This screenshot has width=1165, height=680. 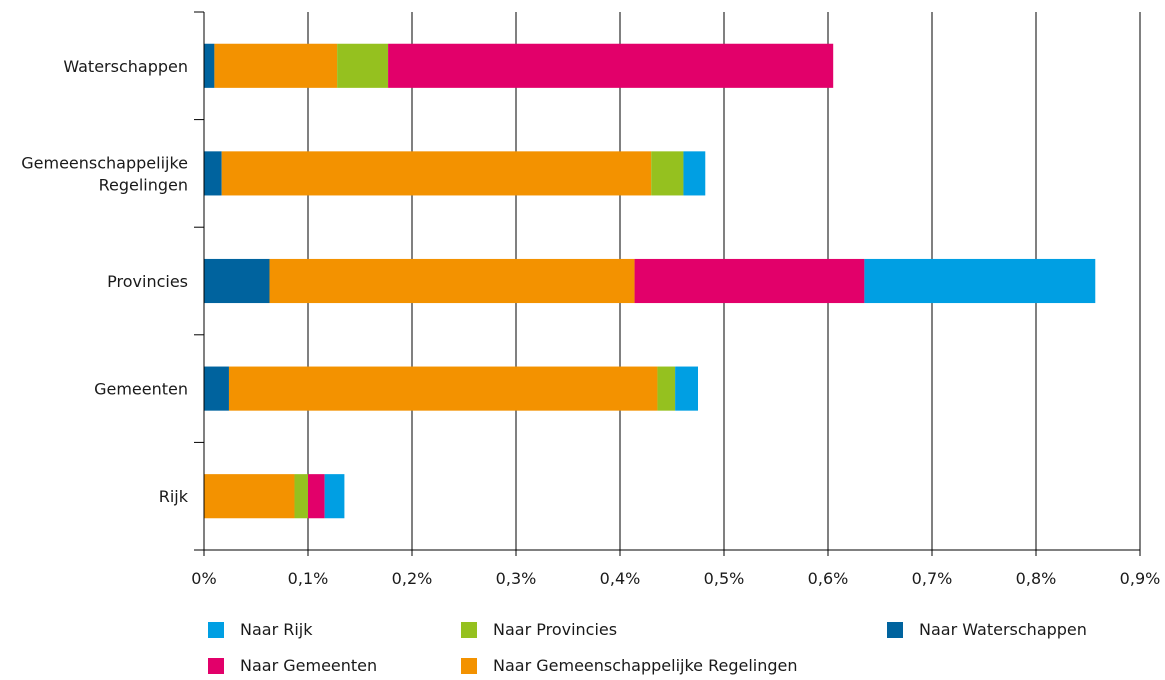 I want to click on category-label: Provincies, so click(x=147, y=281).